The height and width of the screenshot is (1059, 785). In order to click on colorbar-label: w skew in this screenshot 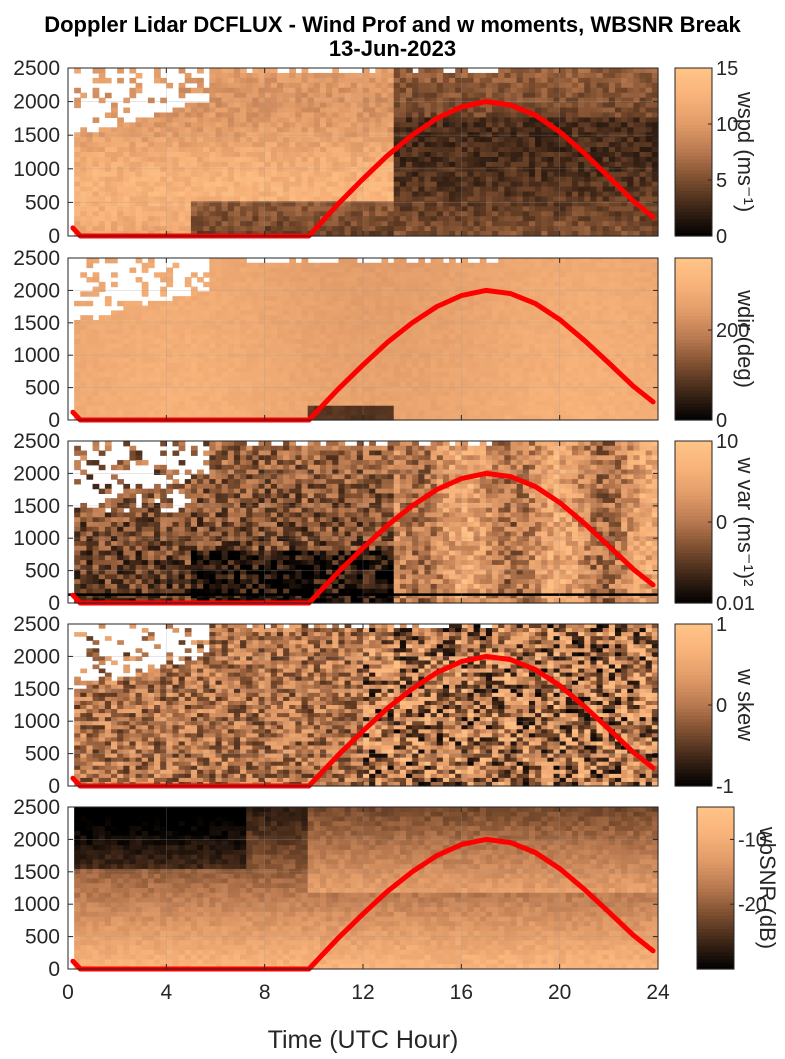, I will do `click(745, 704)`.